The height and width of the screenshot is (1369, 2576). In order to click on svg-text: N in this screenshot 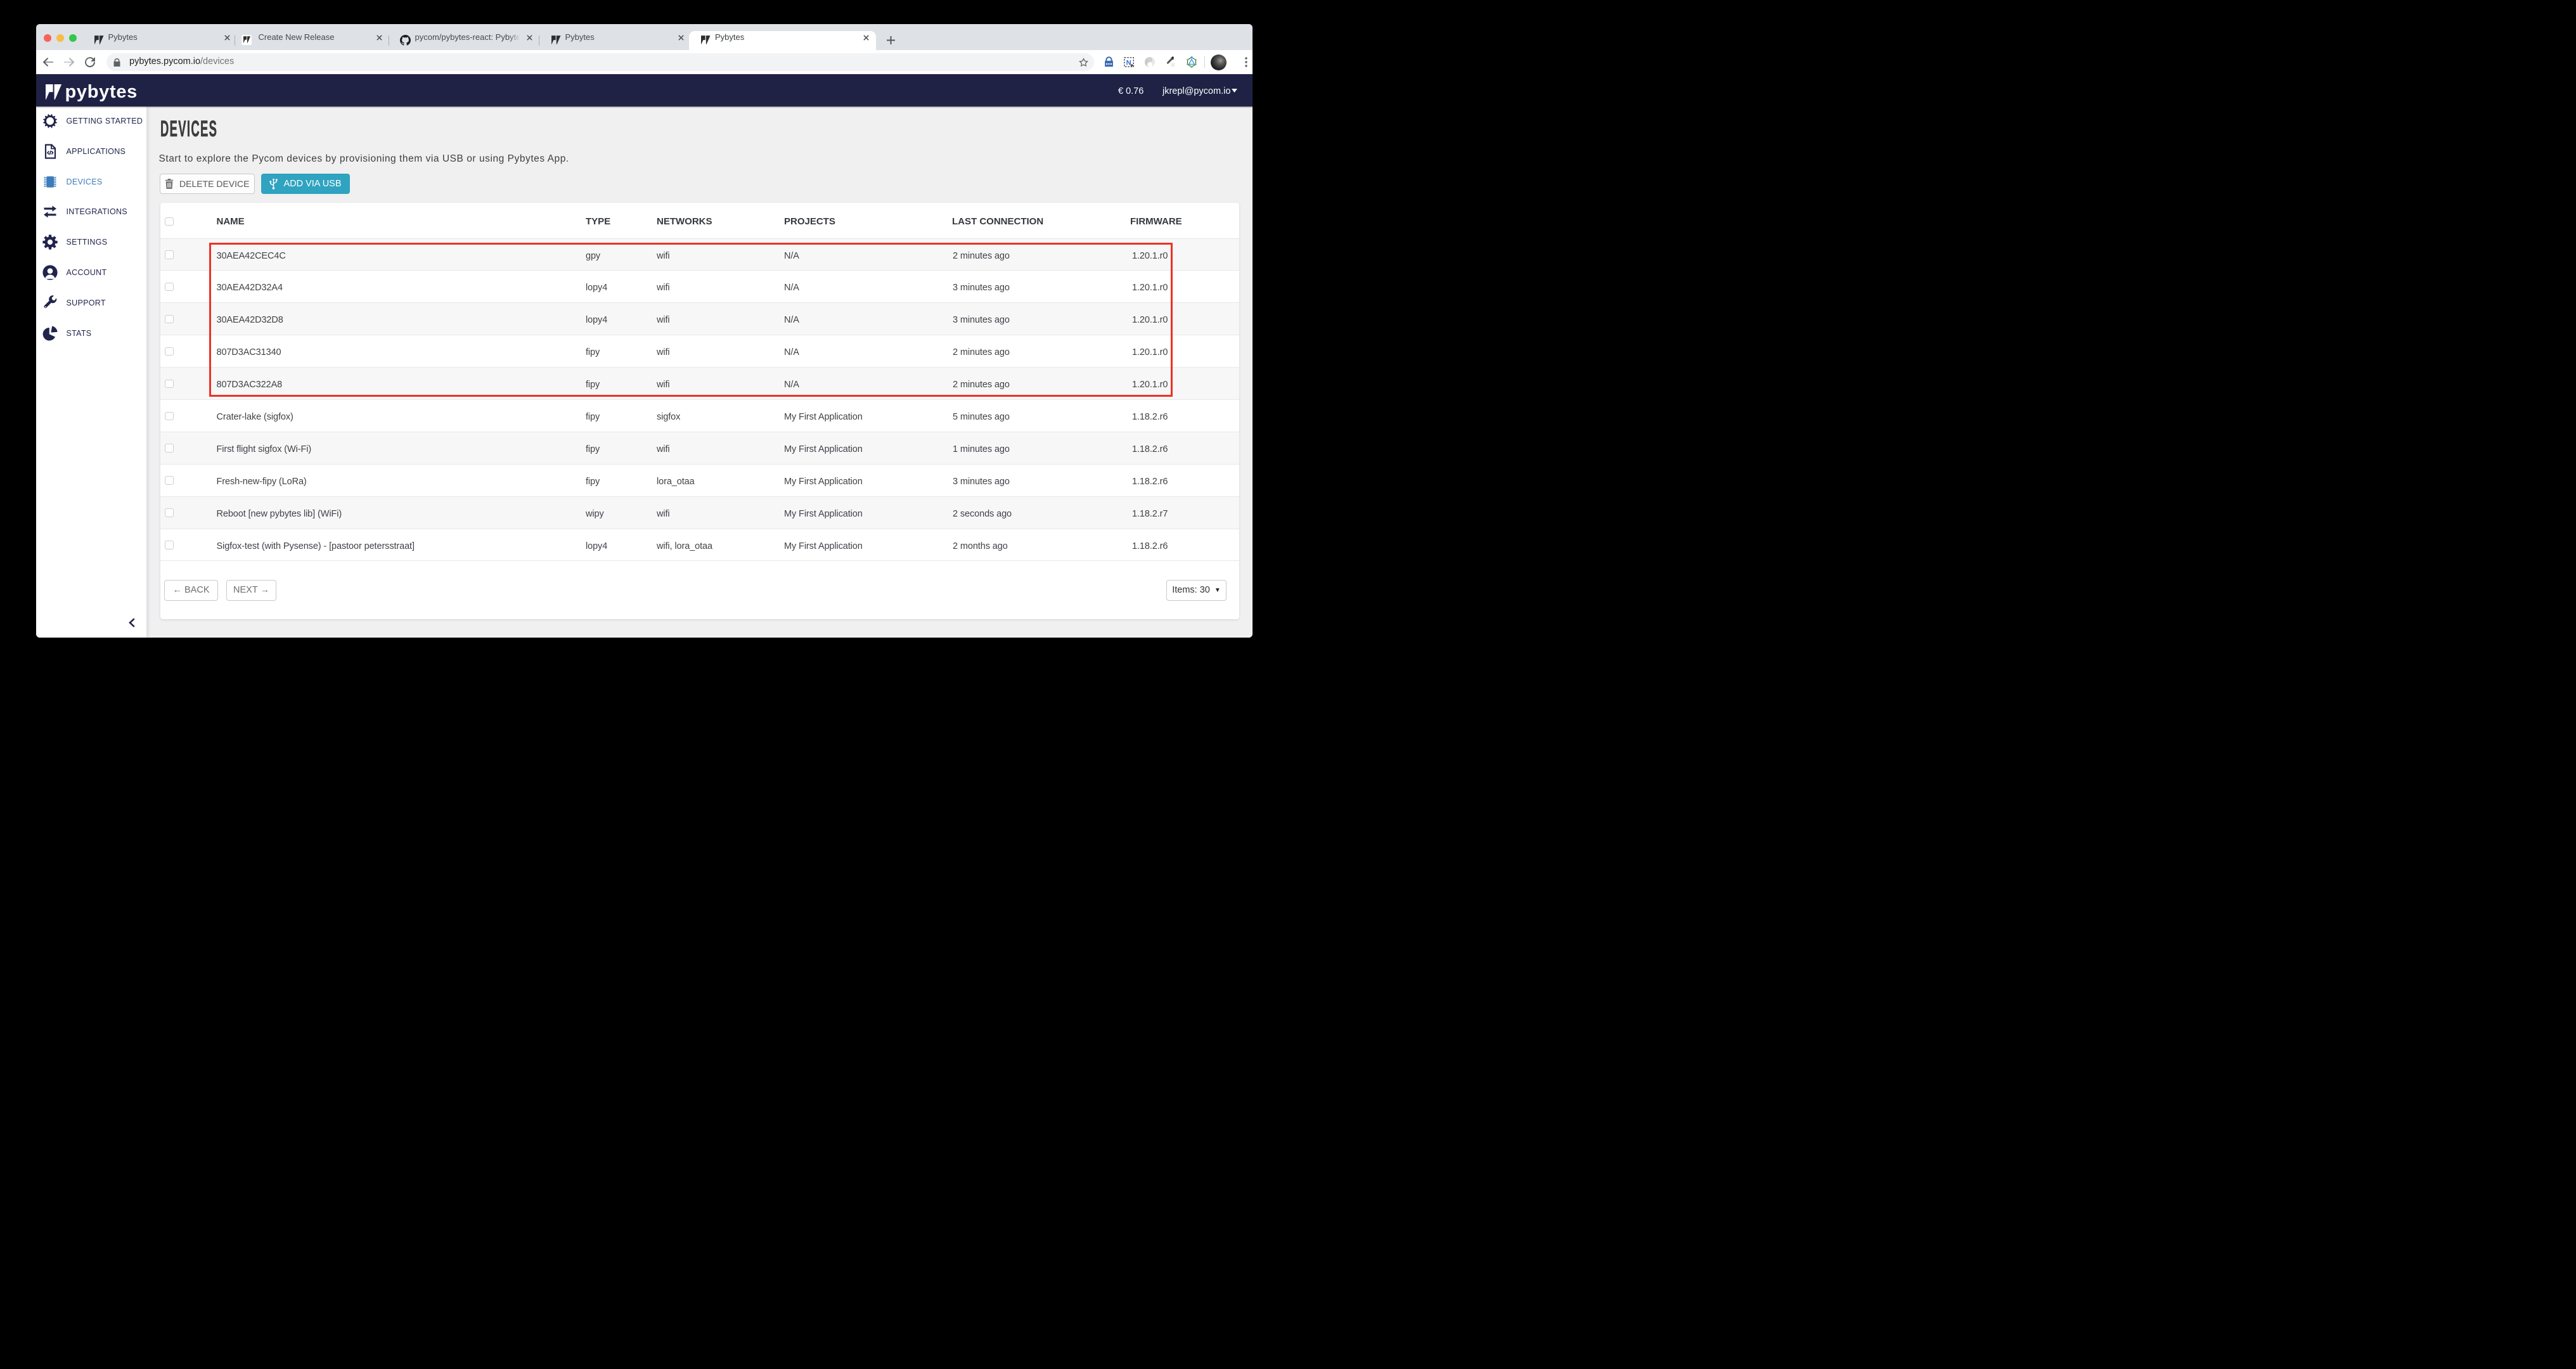, I will do `click(1128, 63)`.